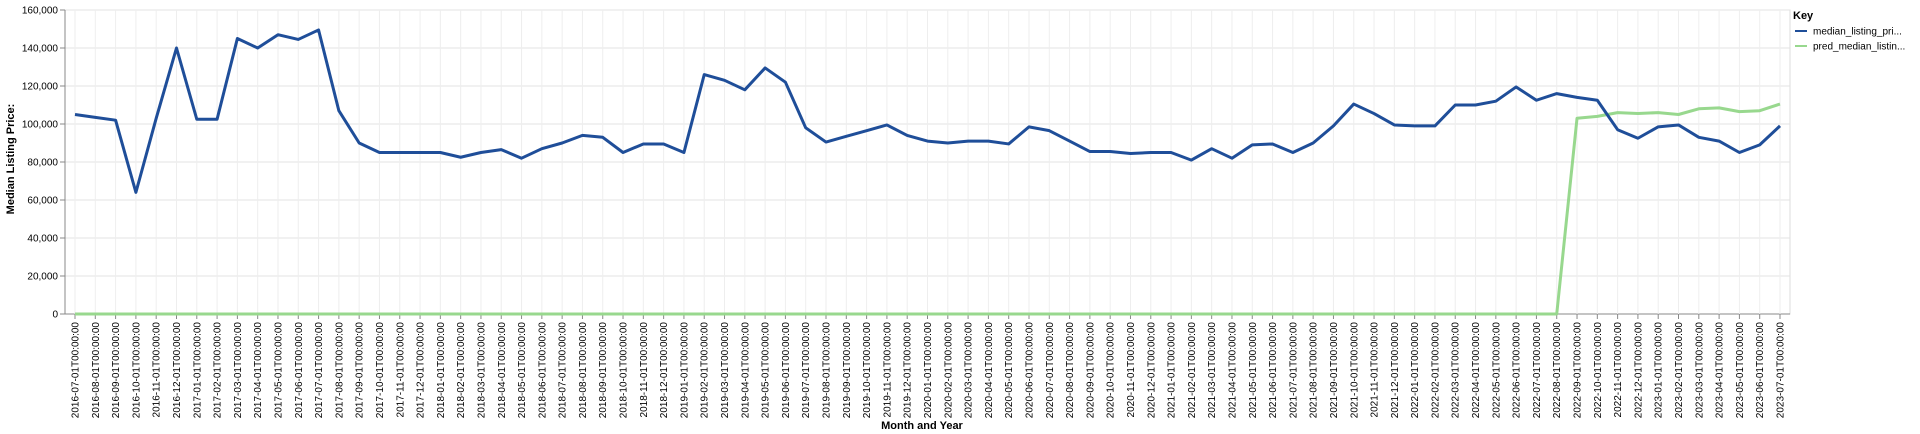 Image resolution: width=1920 pixels, height=434 pixels. Describe the element at coordinates (1456, 370) in the screenshot. I see `x-tick-label: 2022-03-01T00:00:00` at that location.